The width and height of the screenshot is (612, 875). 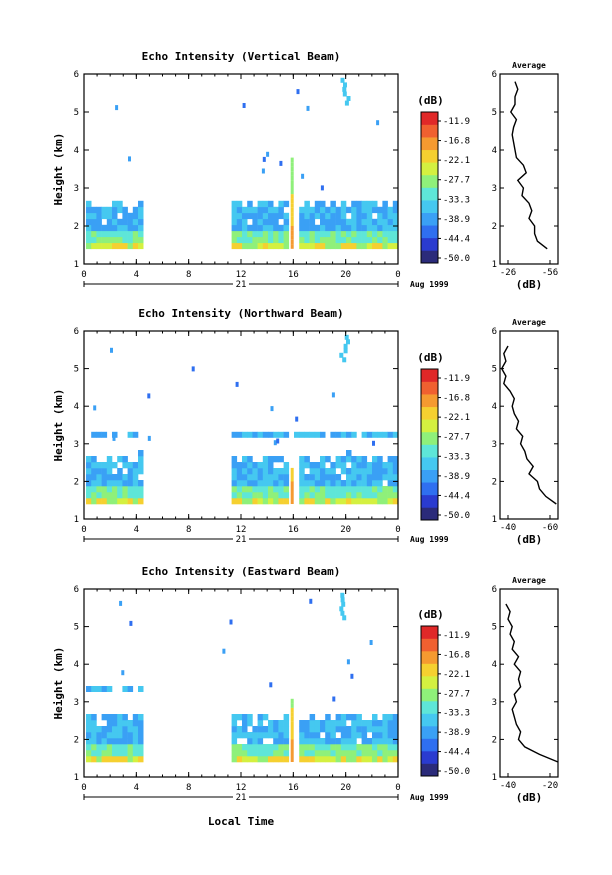 I want to click on profile-x-axis-label: (dB), so click(x=529, y=797).